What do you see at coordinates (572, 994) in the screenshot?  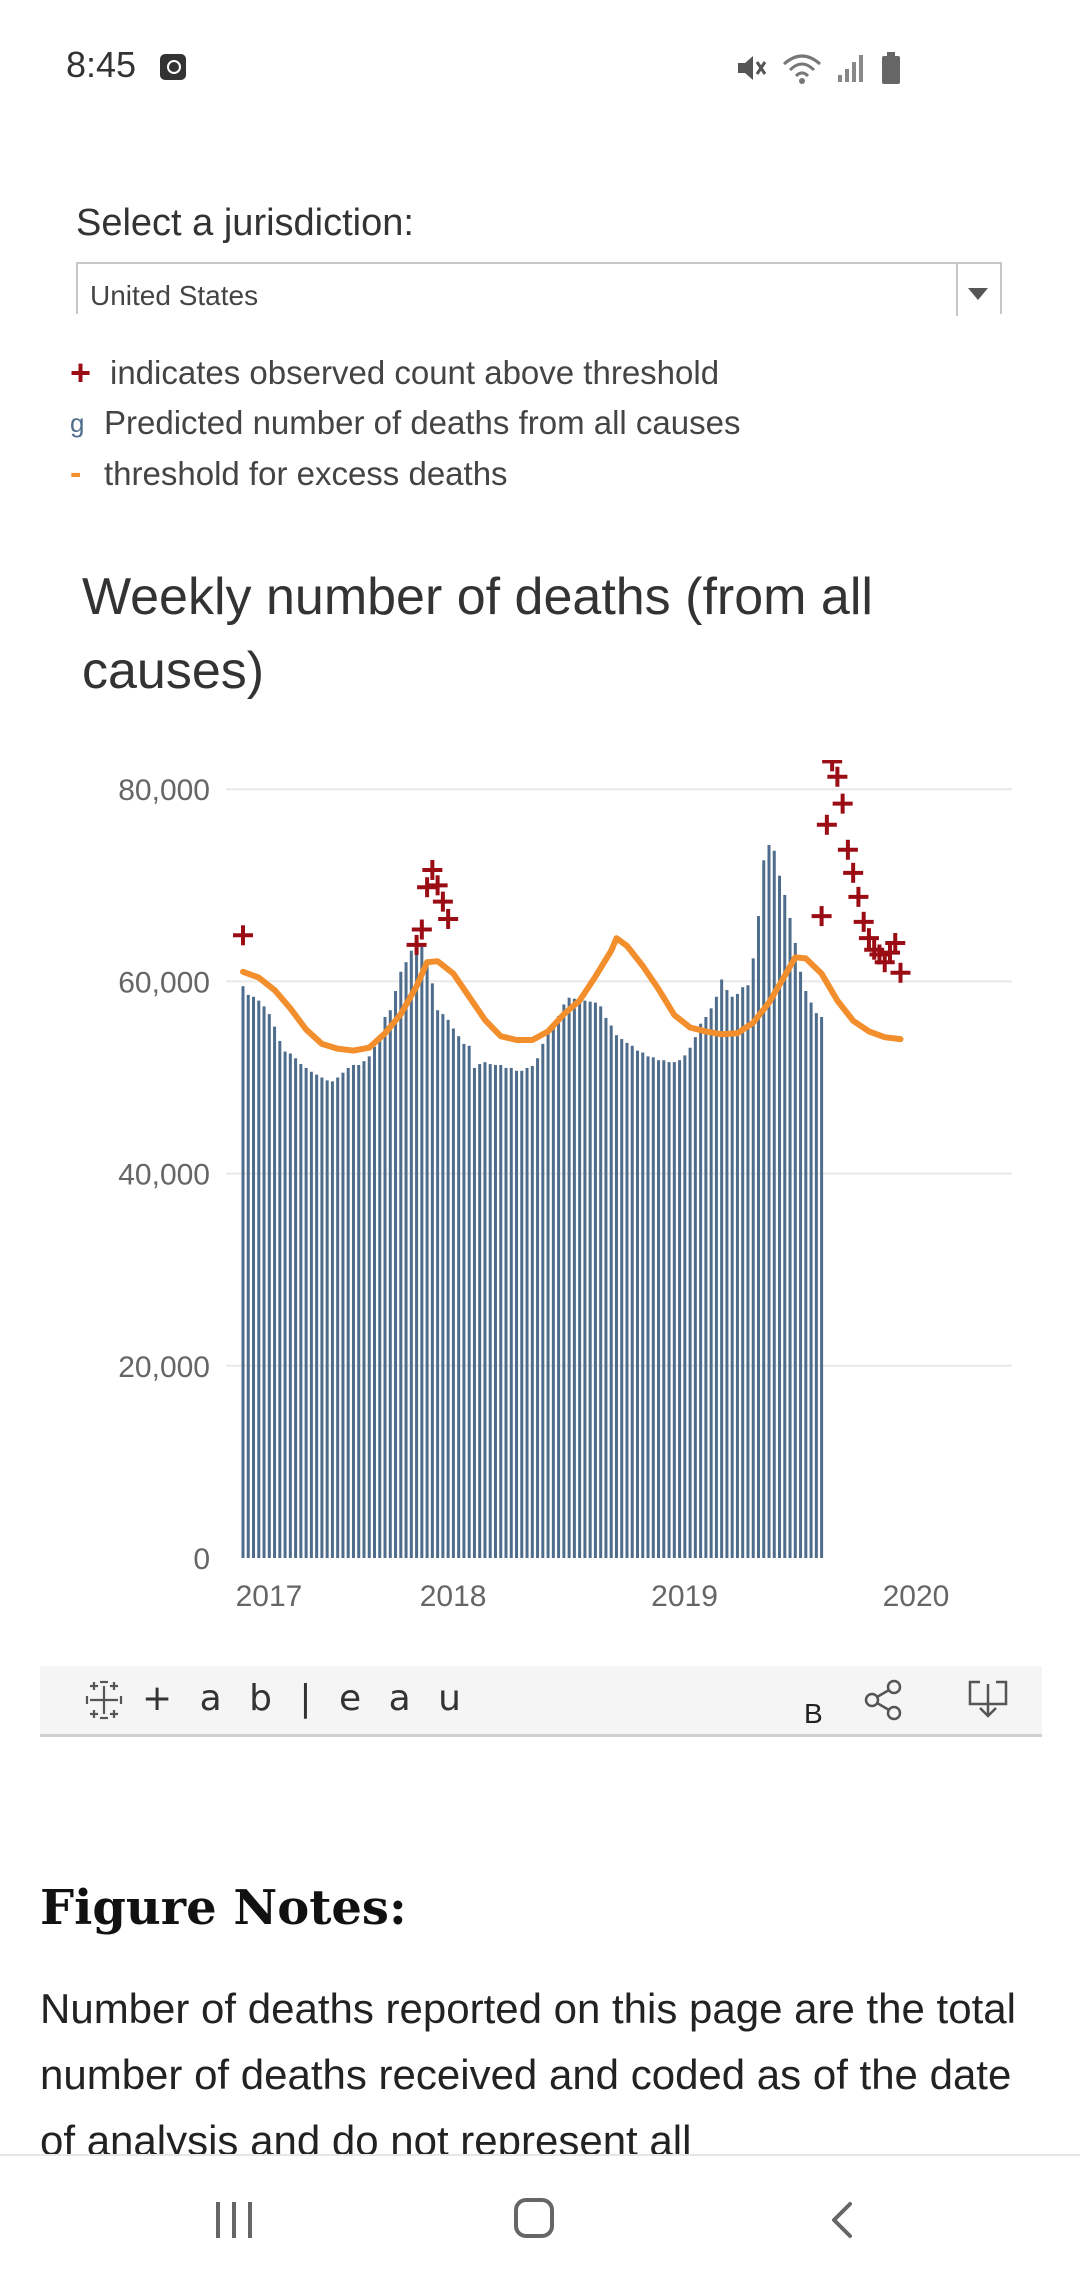 I see `threshold-line` at bounding box center [572, 994].